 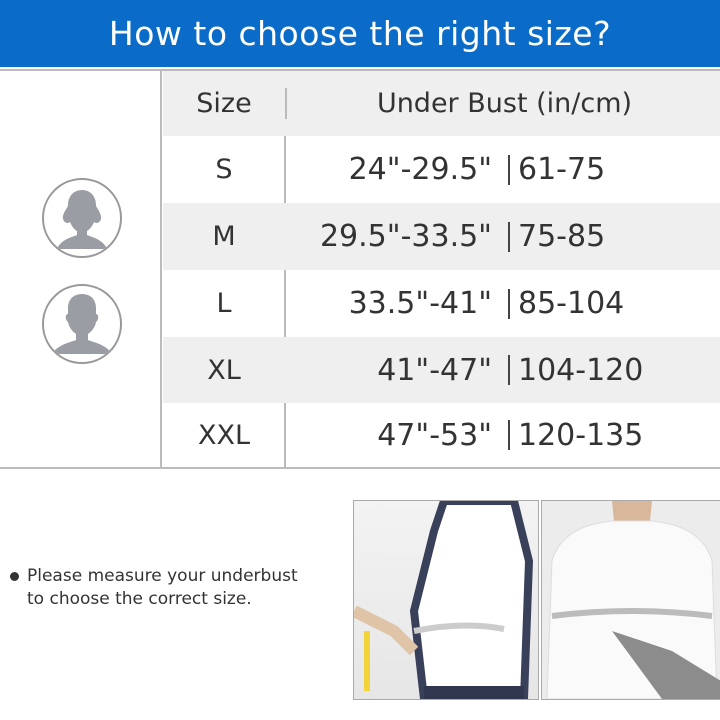 I want to click on inches-cell: 33.5"-41", so click(x=420, y=303).